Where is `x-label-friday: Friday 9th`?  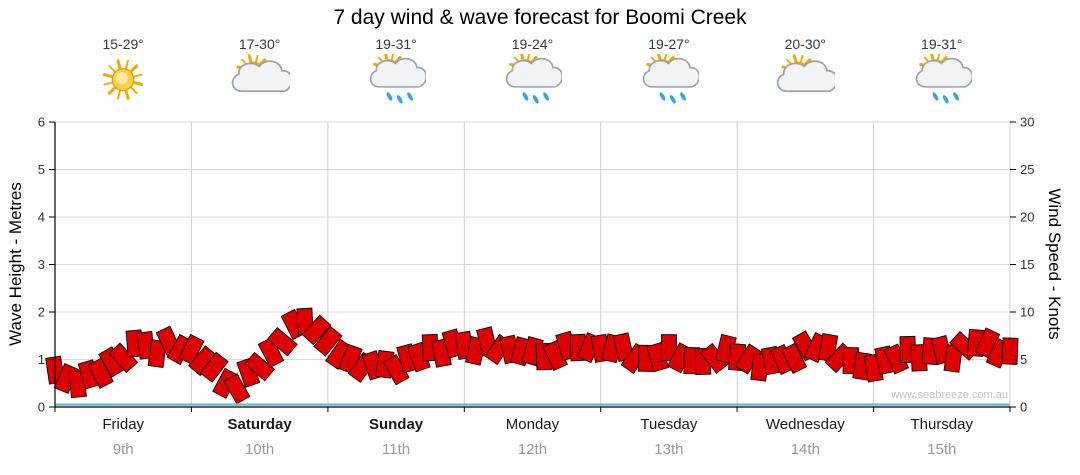
x-label-friday: Friday 9th is located at coordinates (123, 437).